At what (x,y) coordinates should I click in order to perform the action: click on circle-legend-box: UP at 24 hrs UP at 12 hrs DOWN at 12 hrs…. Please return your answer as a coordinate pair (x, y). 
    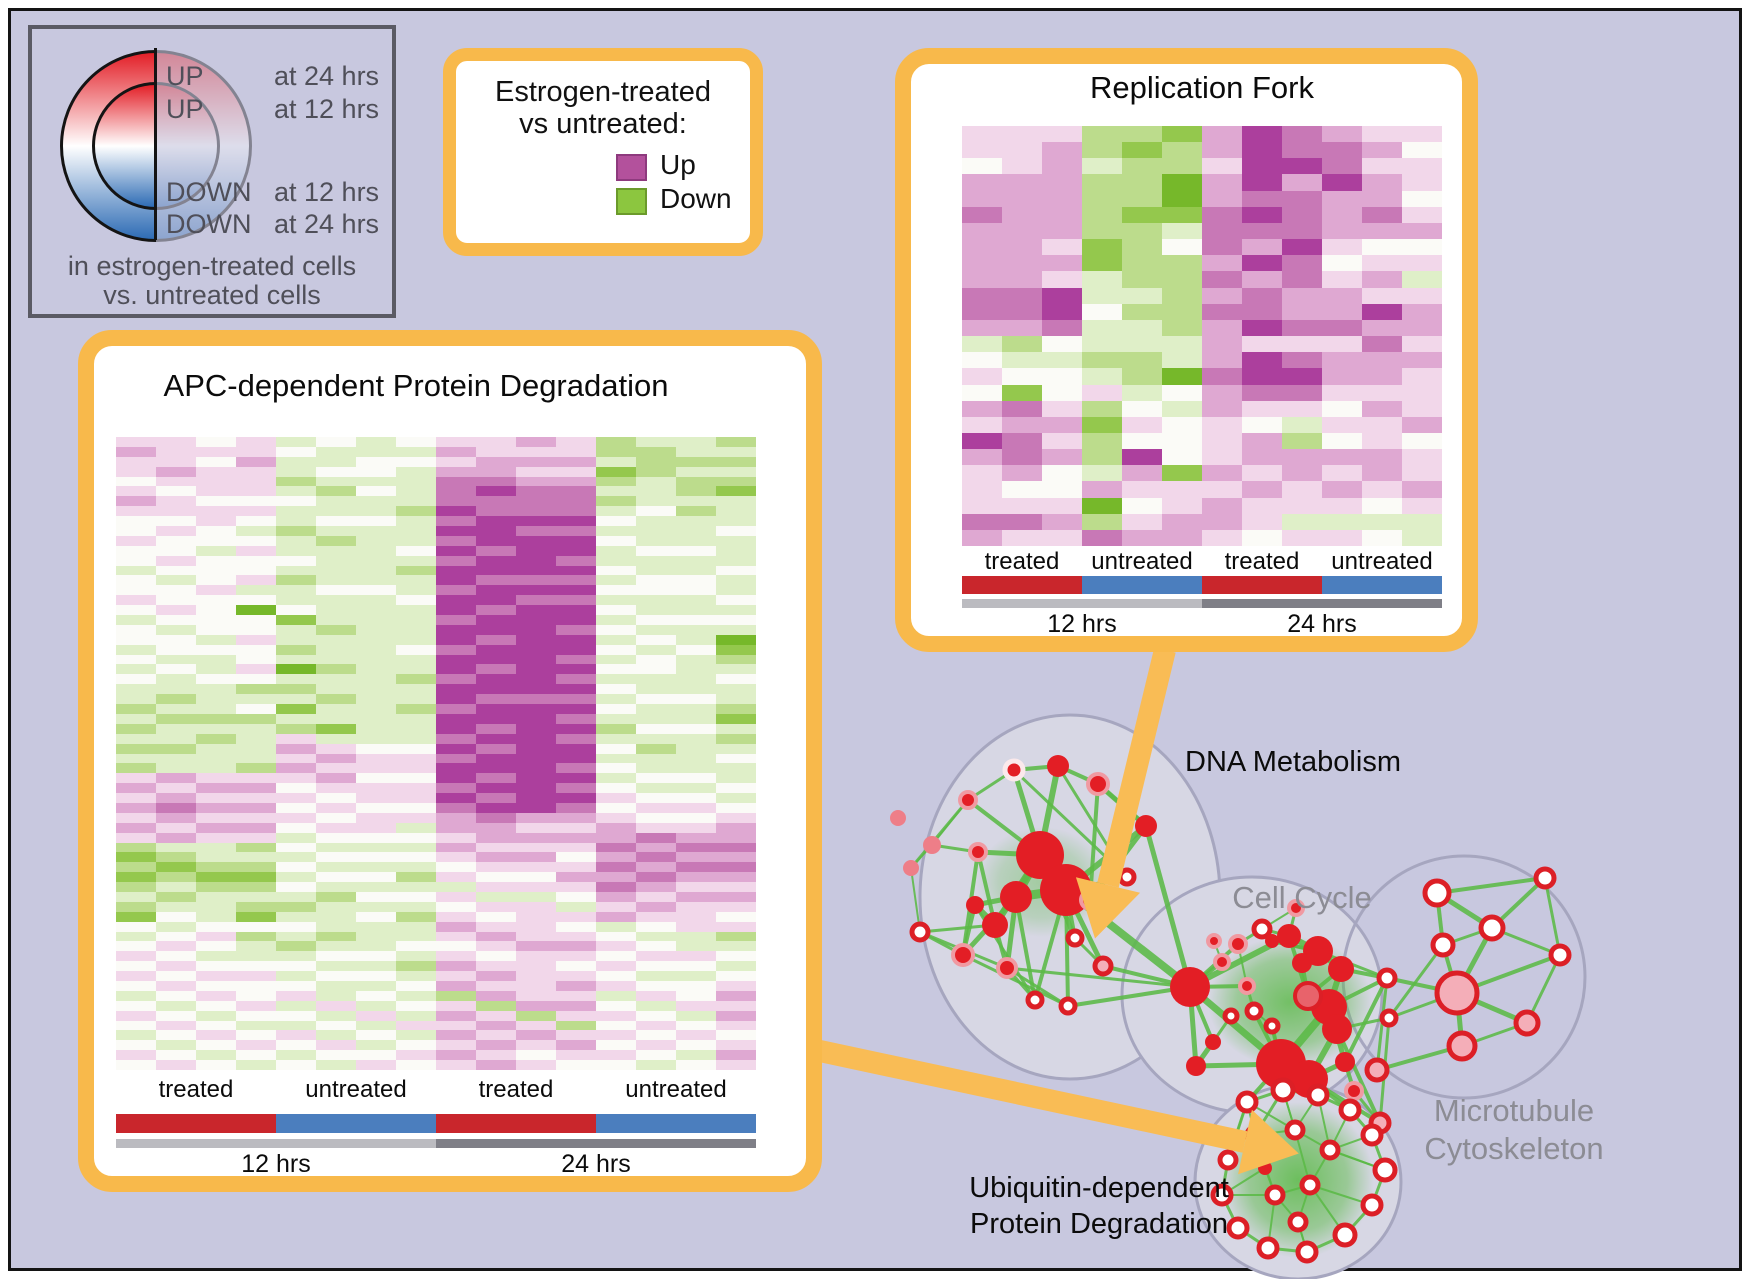
    Looking at the image, I should click on (212, 171).